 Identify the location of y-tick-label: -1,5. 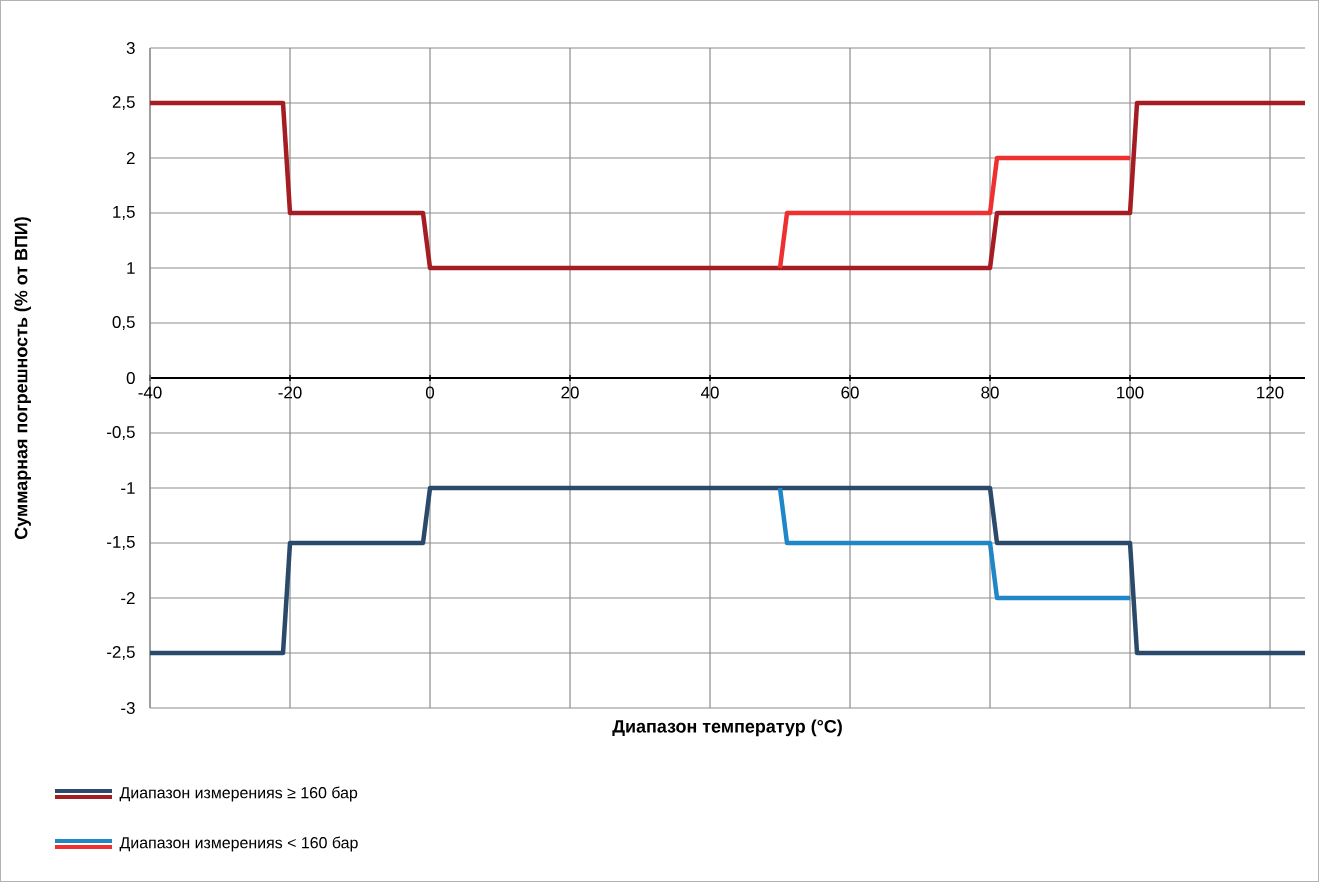
(121, 543).